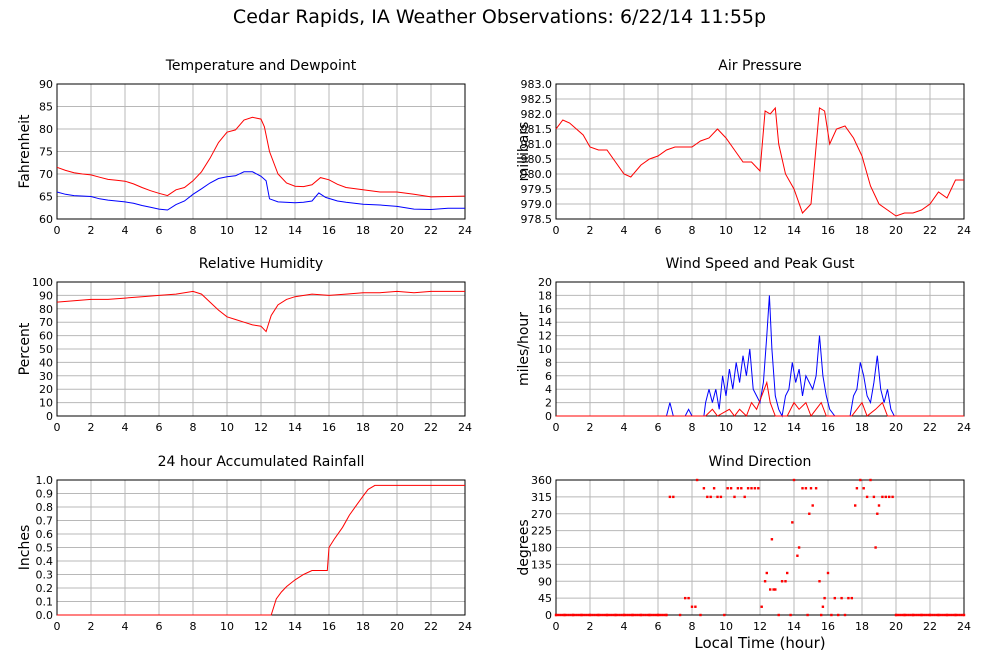  I want to click on y-tick-label: 0, so click(49, 416).